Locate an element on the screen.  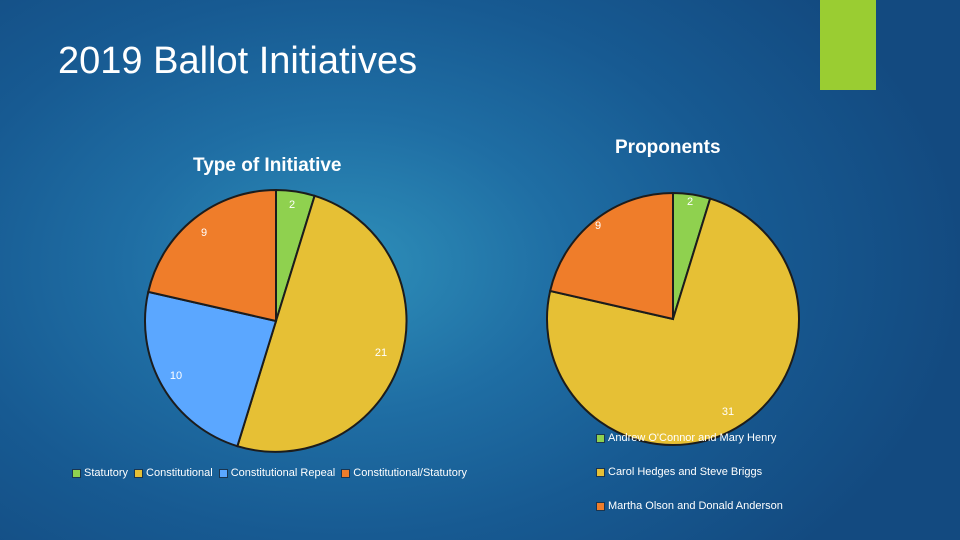
legend-item-hedges-briggs: Carol Hedges and Steve Briggs is located at coordinates (689, 472).